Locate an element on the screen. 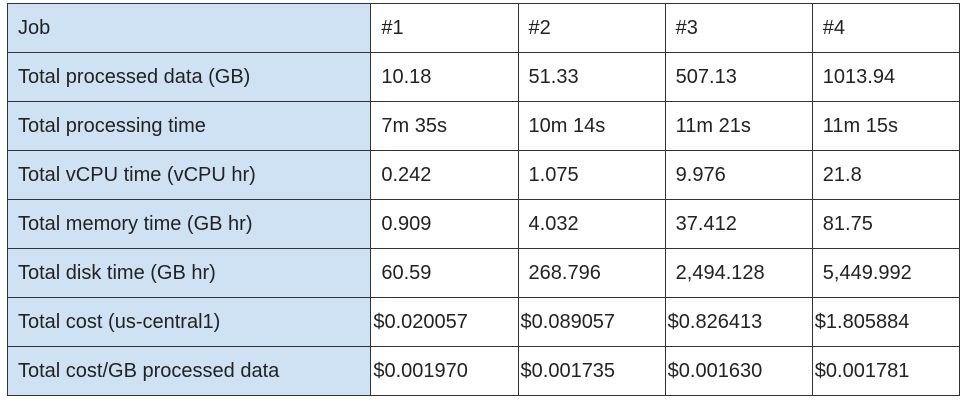  row-label: Total cost/GB processed data is located at coordinates (189, 371).